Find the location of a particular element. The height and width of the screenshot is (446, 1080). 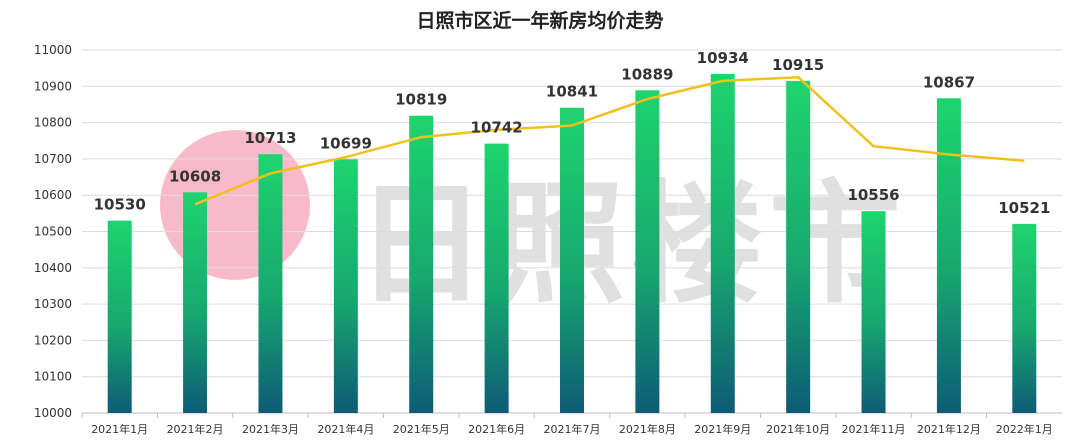

x-tick-label: 2021年3月 is located at coordinates (270, 429).